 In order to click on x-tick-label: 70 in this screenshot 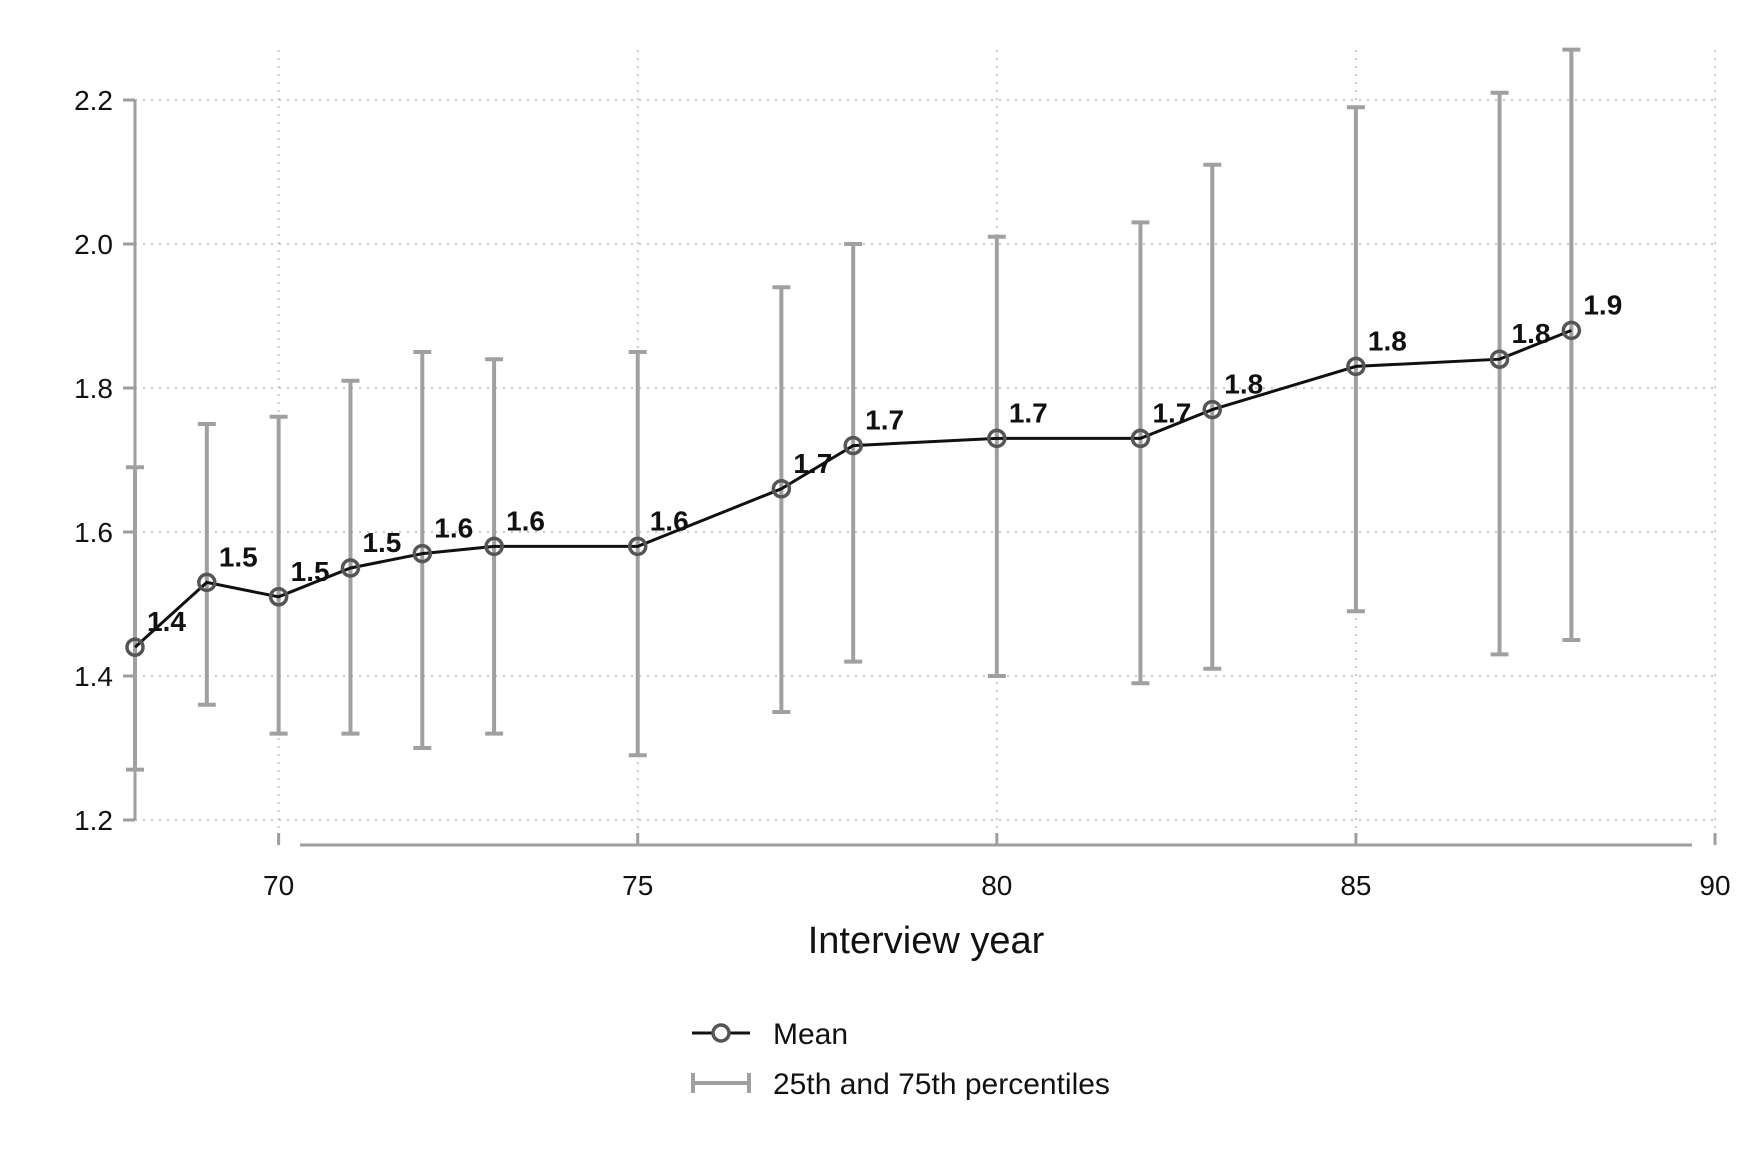, I will do `click(278, 885)`.